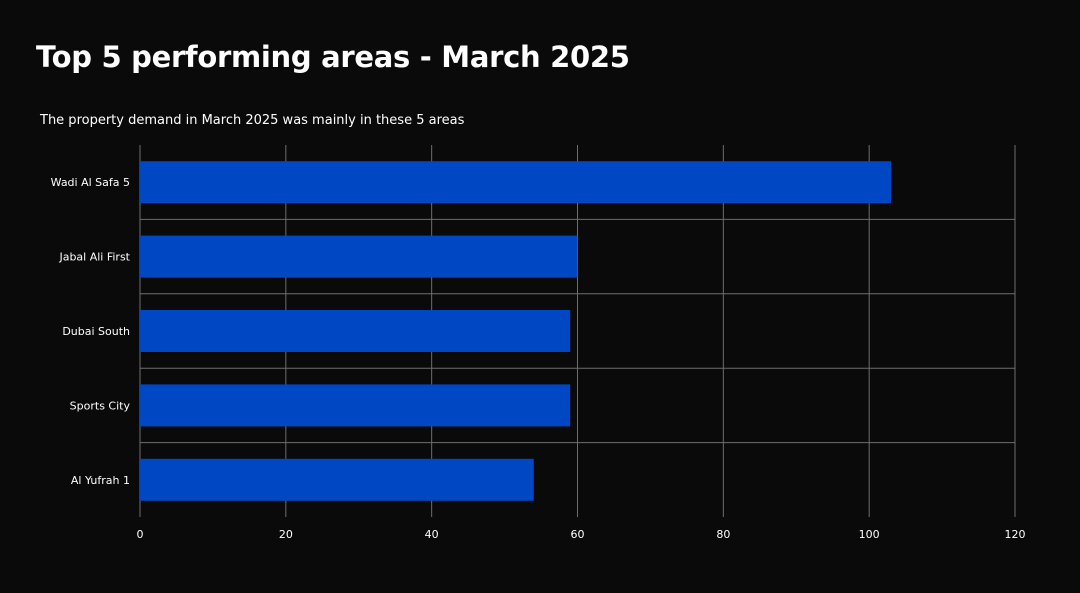 The width and height of the screenshot is (1080, 593). I want to click on category-label: Wadi Al Safa 5, so click(90, 182).